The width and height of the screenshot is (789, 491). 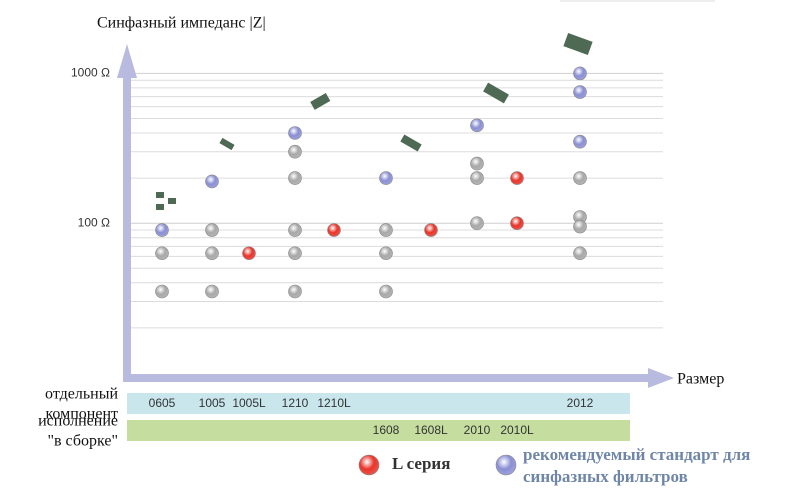 I want to click on x-tick-label: 1608, so click(x=386, y=430).